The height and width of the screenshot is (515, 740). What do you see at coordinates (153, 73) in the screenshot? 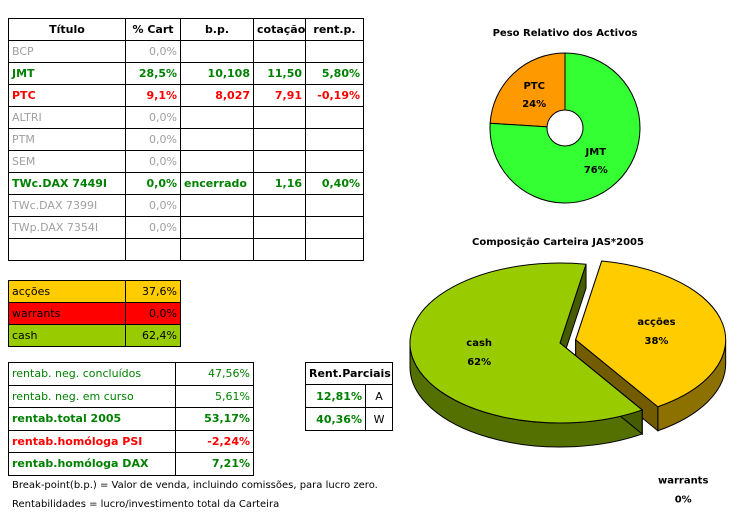
I see `cell: 28,5%` at bounding box center [153, 73].